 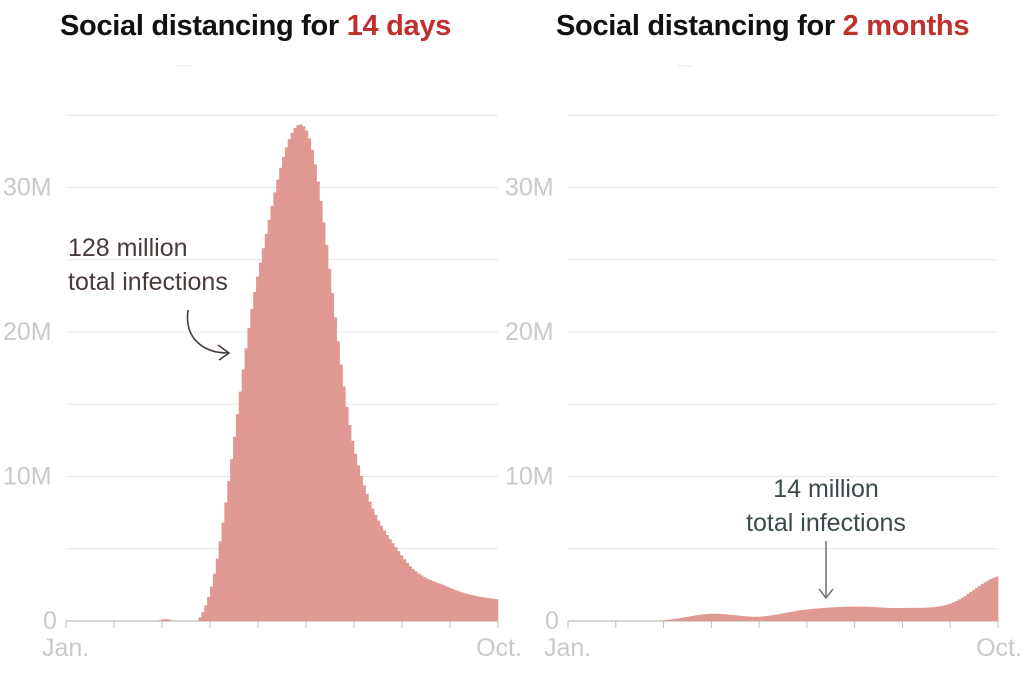 What do you see at coordinates (203, 26) in the screenshot?
I see `title-left-prefix: Social distancing for` at bounding box center [203, 26].